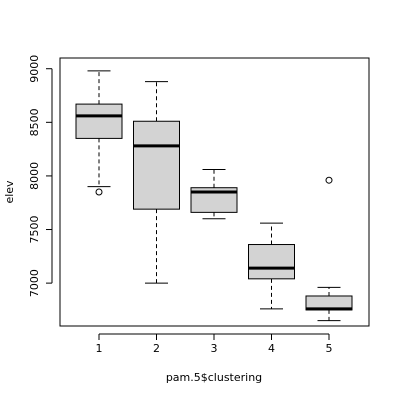 Image resolution: width=400 pixels, height=400 pixels. I want to click on y-tick-label: 7000, so click(34, 283).